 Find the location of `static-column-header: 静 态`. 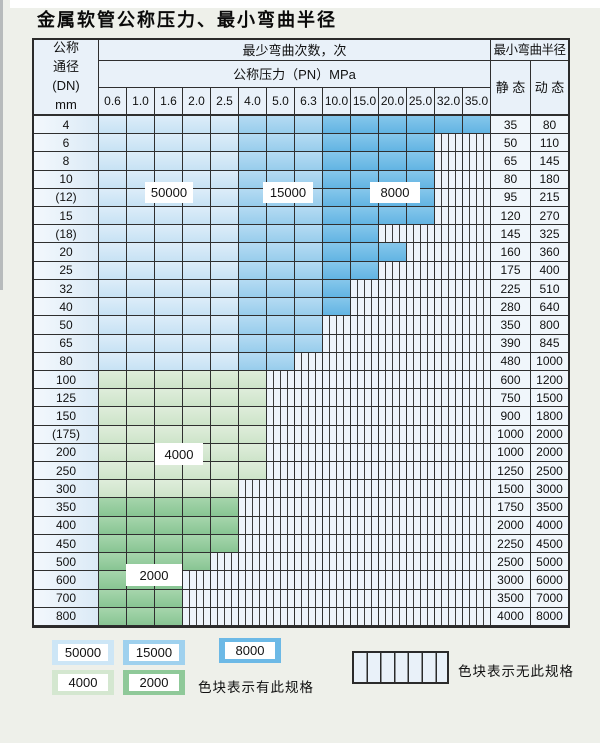

static-column-header: 静 态 is located at coordinates (511, 88).